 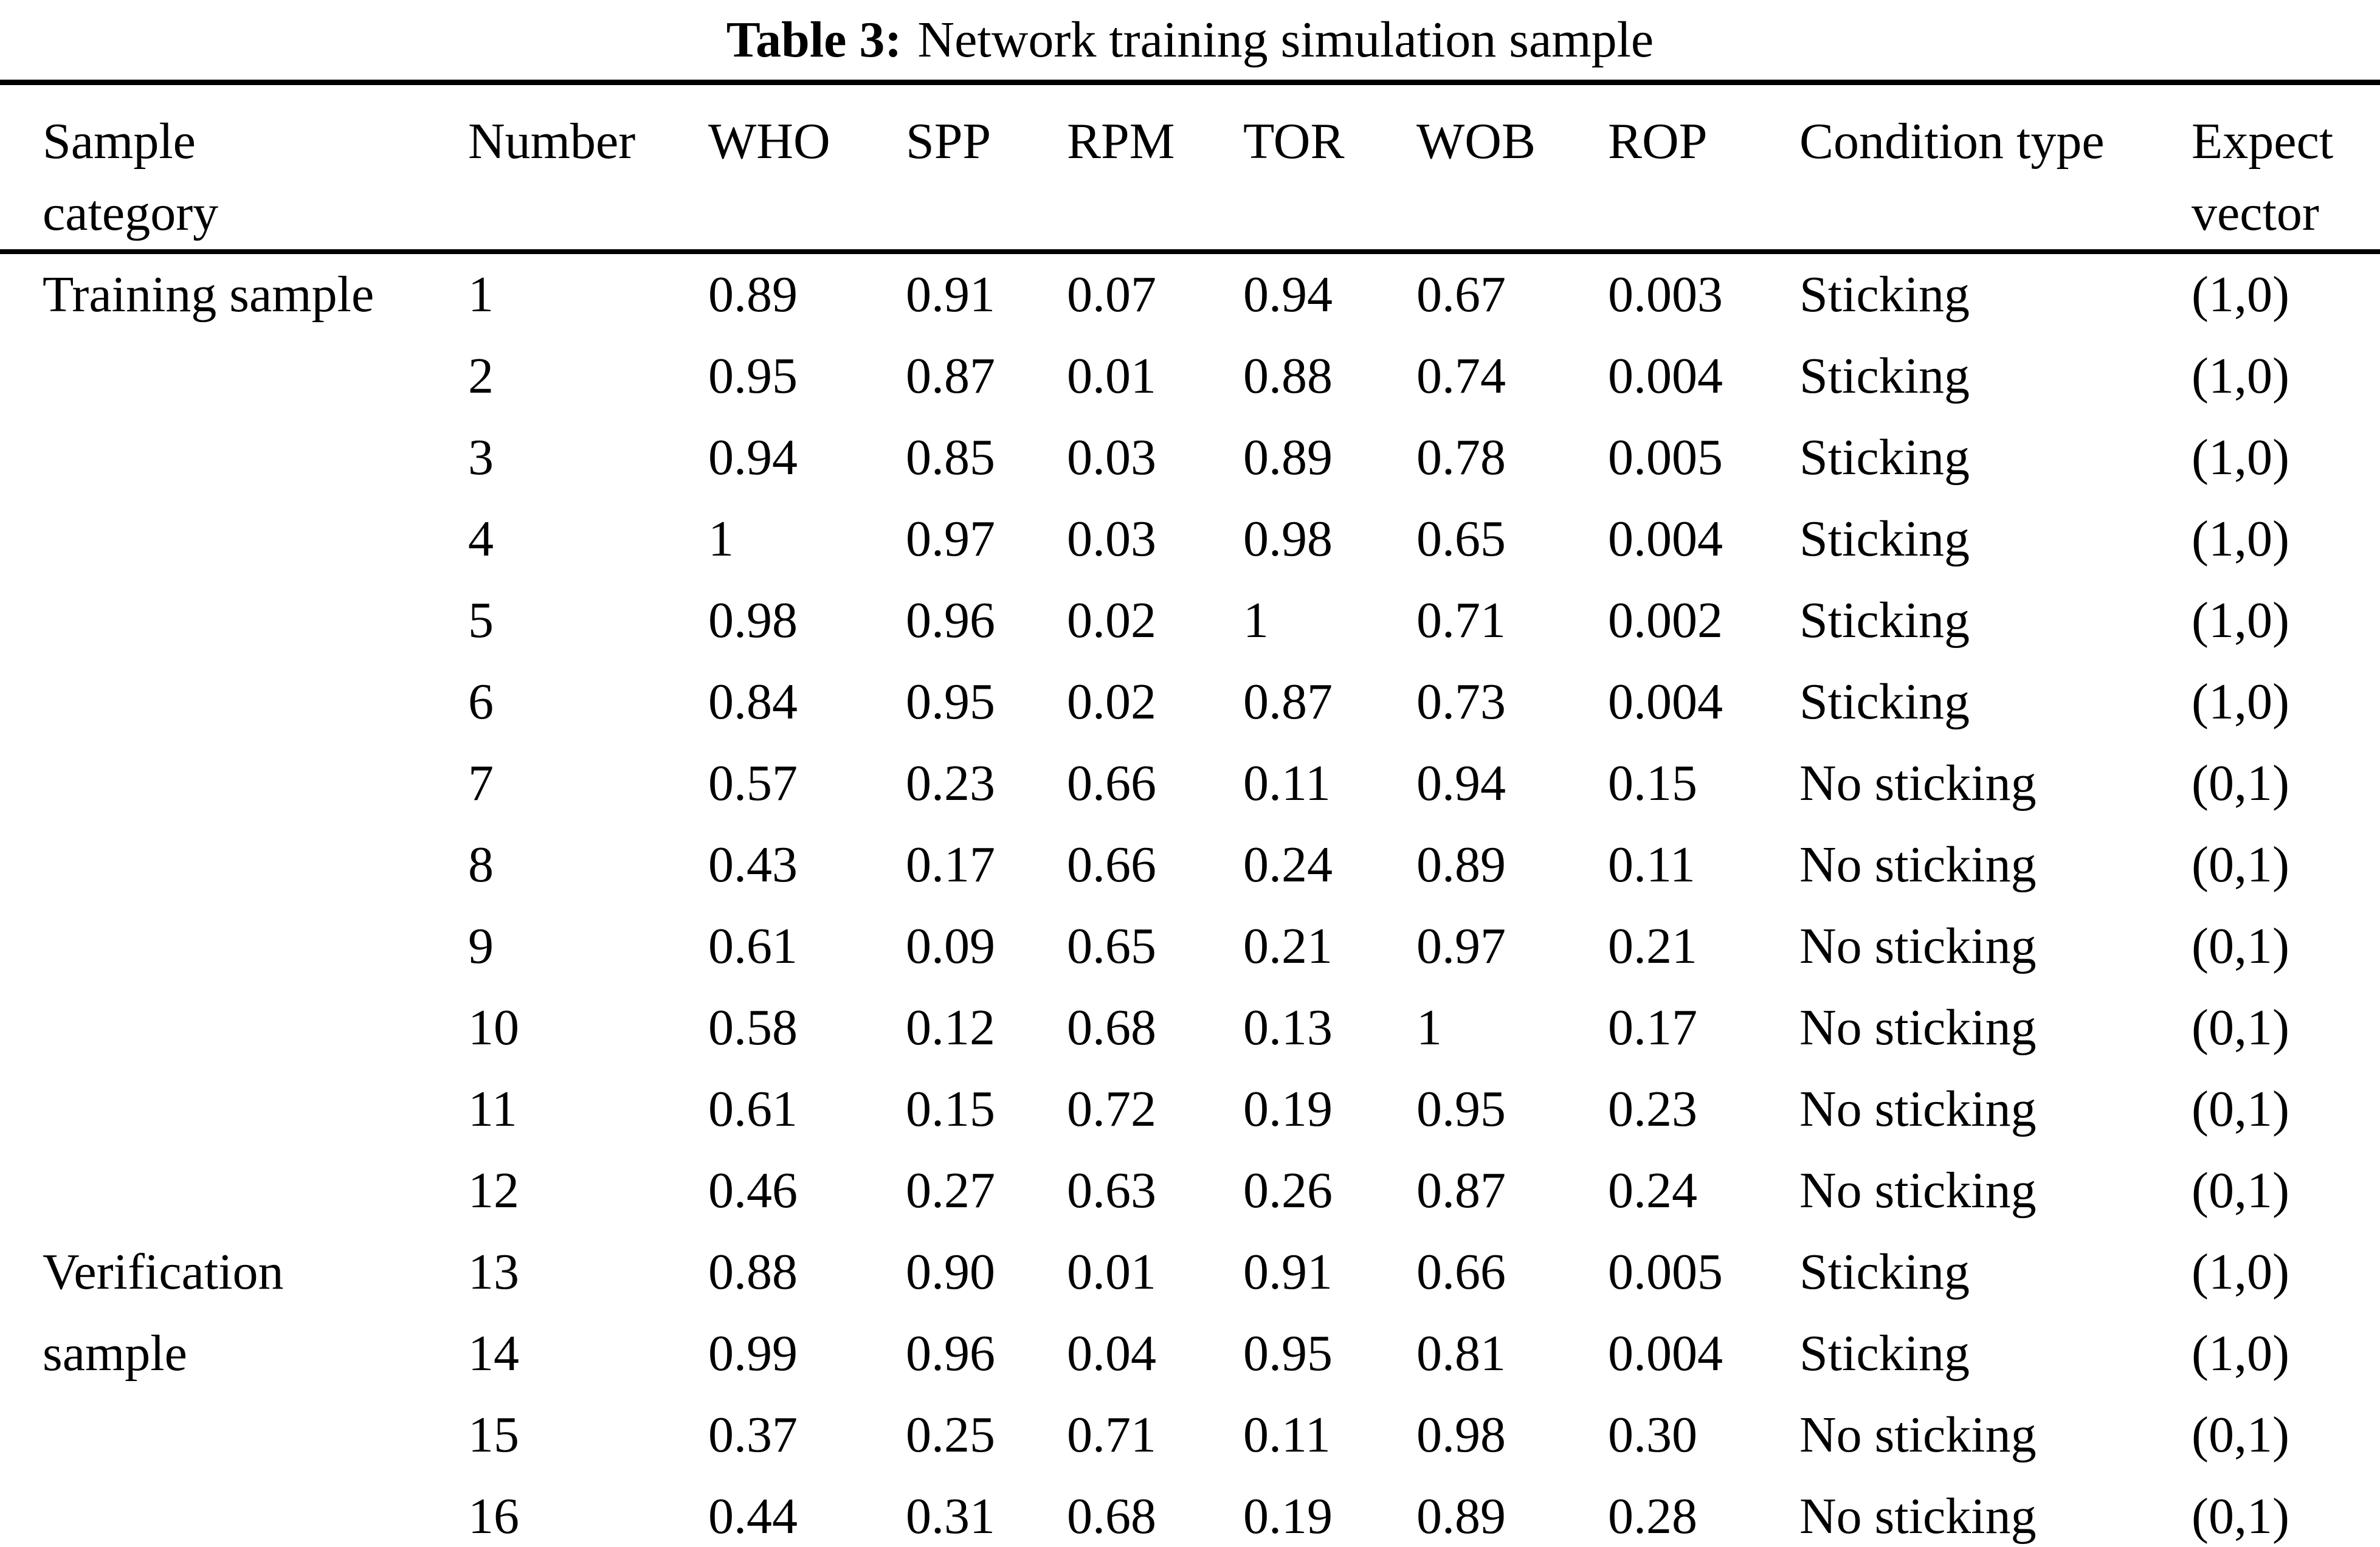 What do you see at coordinates (1652, 783) in the screenshot?
I see `cell-rop: 0.15` at bounding box center [1652, 783].